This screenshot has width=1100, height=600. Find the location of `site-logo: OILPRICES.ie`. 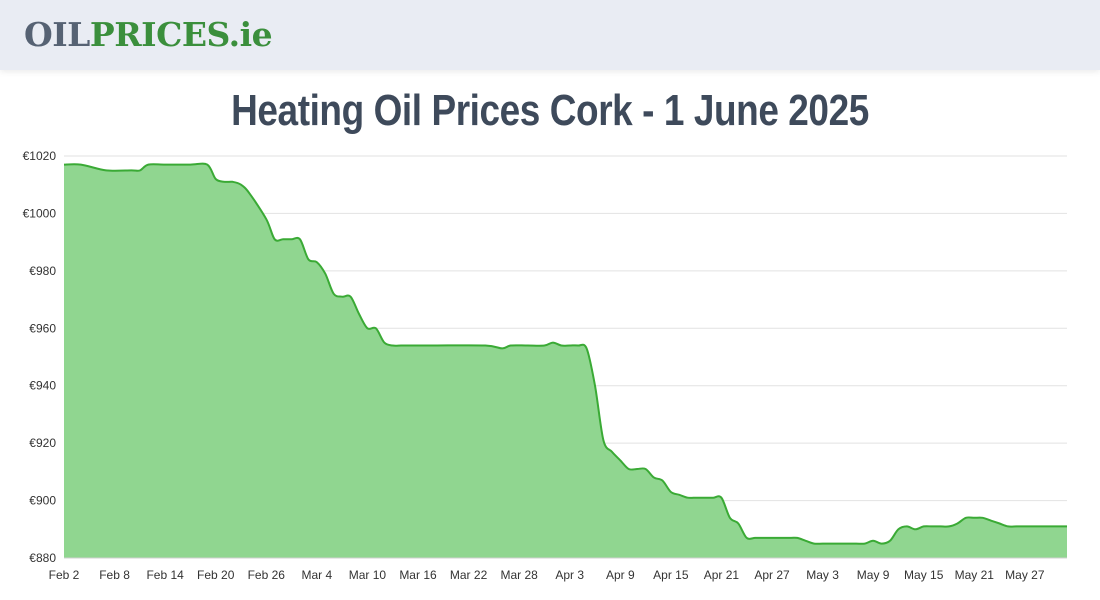

site-logo: OILPRICES.ie is located at coordinates (148, 35).